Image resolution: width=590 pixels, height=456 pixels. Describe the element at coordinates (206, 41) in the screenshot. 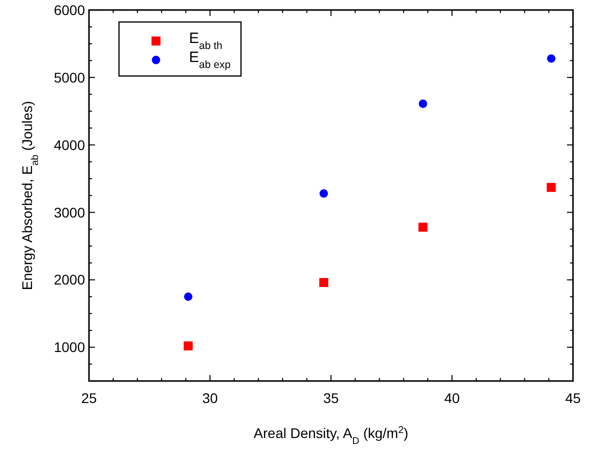

I see `legend-label: E$_{ab th}$` at that location.